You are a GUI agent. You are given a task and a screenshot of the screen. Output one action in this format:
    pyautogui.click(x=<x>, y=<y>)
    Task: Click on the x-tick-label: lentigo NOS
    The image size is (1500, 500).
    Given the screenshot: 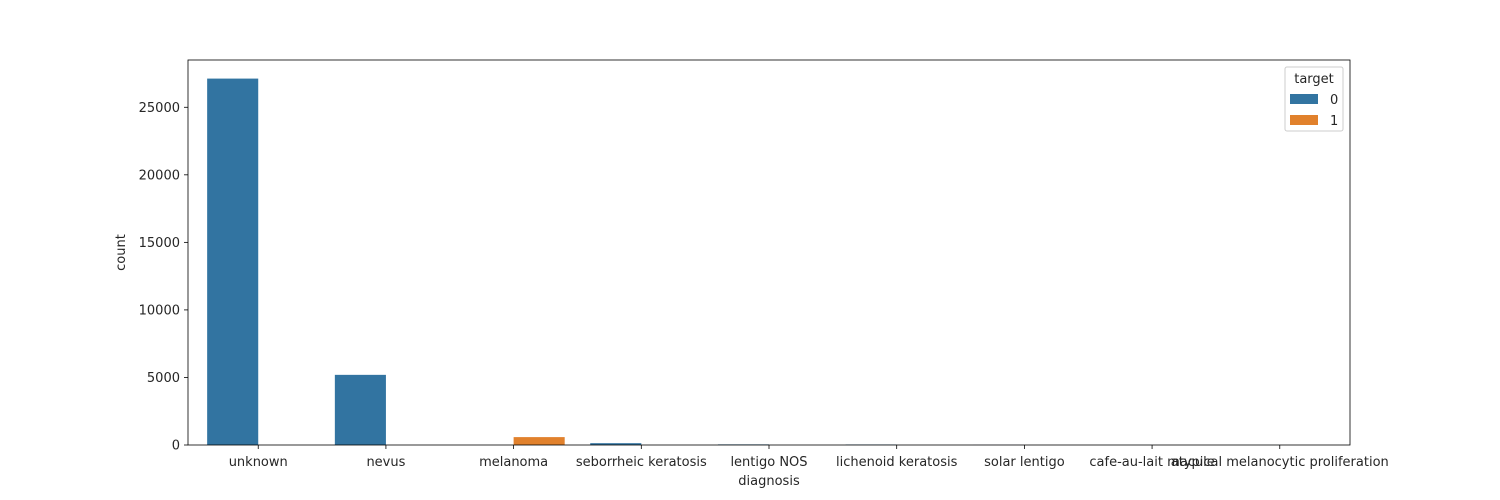 What is the action you would take?
    pyautogui.click(x=768, y=462)
    